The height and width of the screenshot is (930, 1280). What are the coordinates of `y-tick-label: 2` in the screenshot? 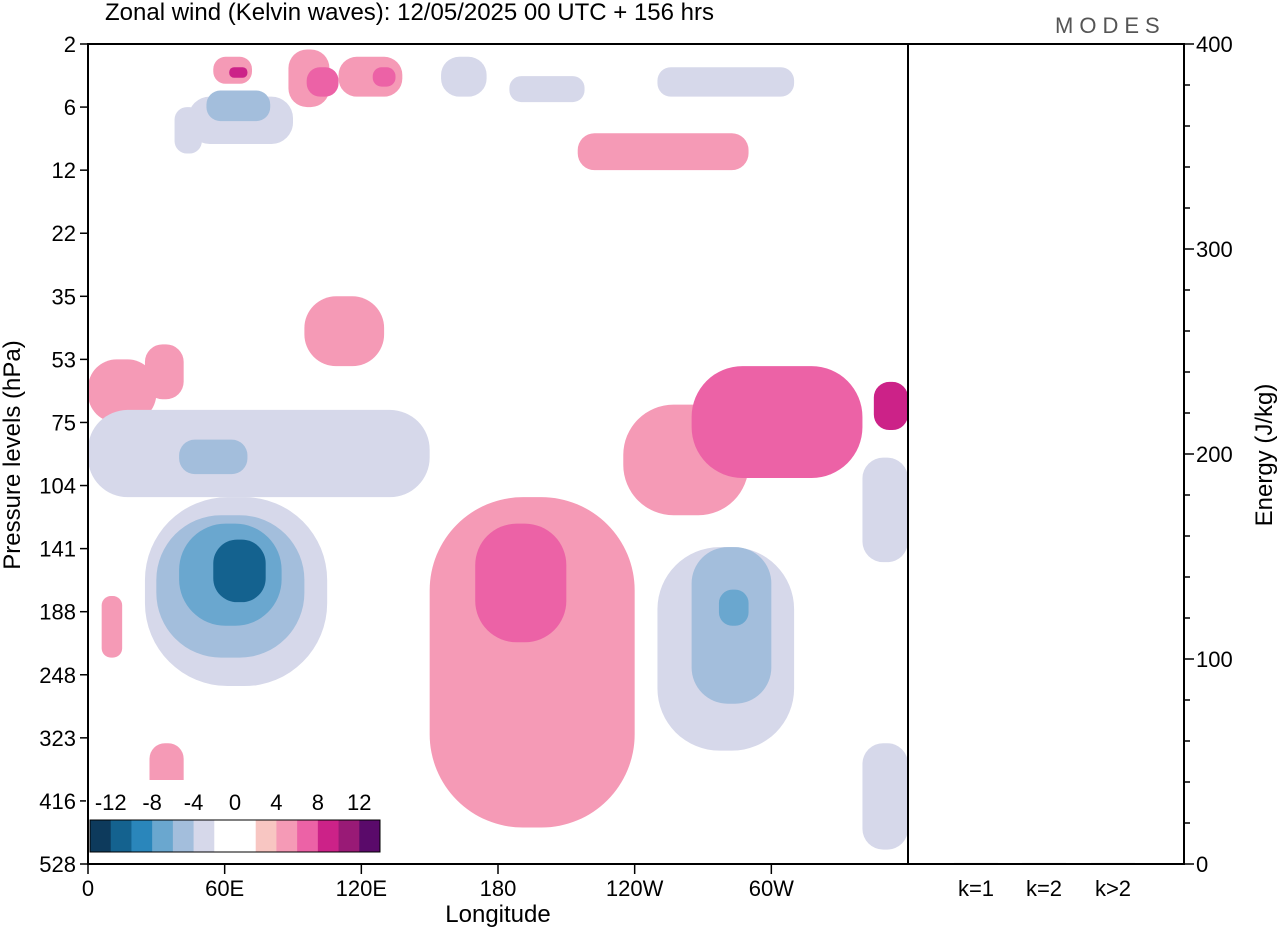 It's located at (70, 44).